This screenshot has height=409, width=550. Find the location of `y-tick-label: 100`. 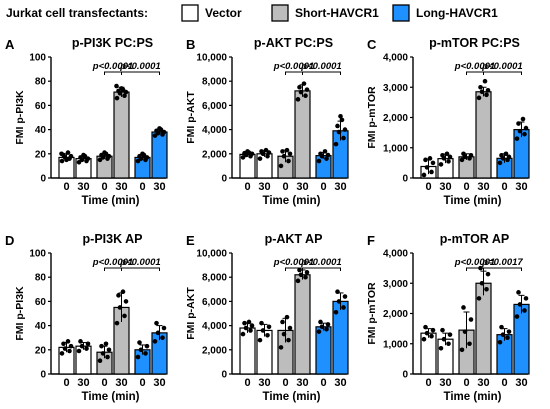

y-tick-label: 100 is located at coordinates (37, 254).